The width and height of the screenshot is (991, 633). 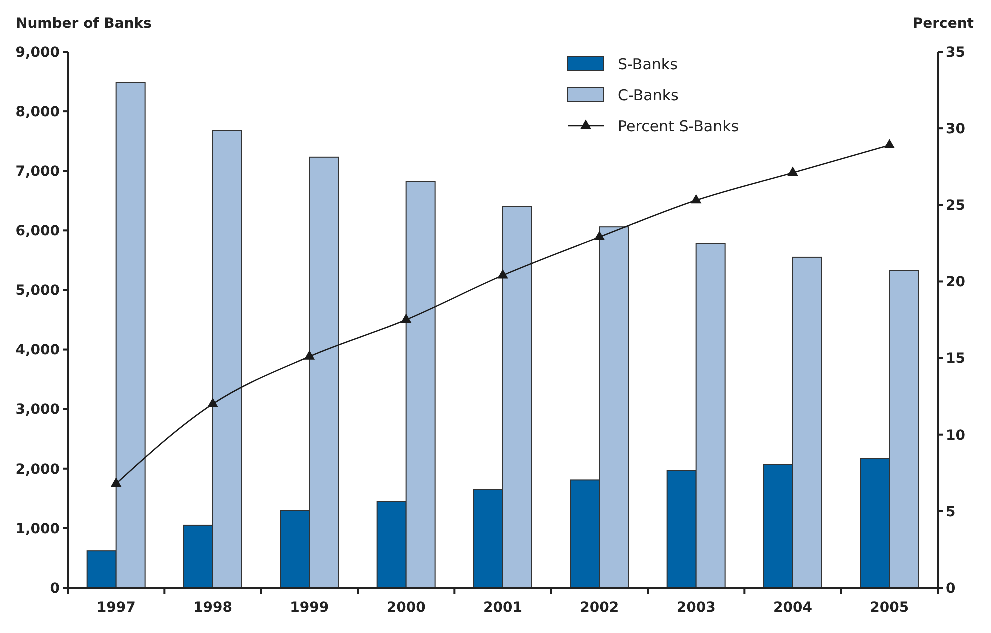 What do you see at coordinates (943, 24) in the screenshot?
I see `y2-axis-title: Percent` at bounding box center [943, 24].